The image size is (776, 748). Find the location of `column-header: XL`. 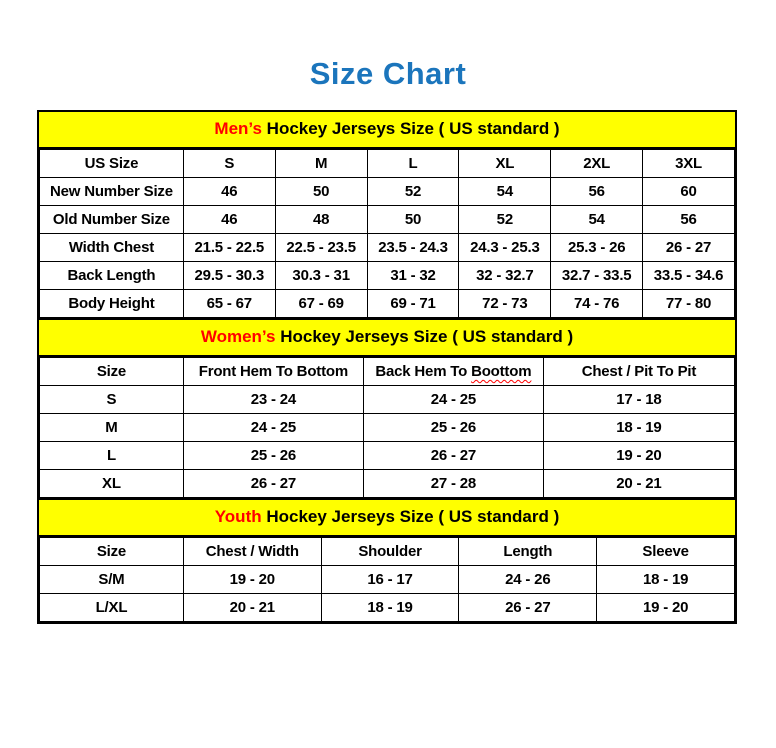

column-header: XL is located at coordinates (505, 163).